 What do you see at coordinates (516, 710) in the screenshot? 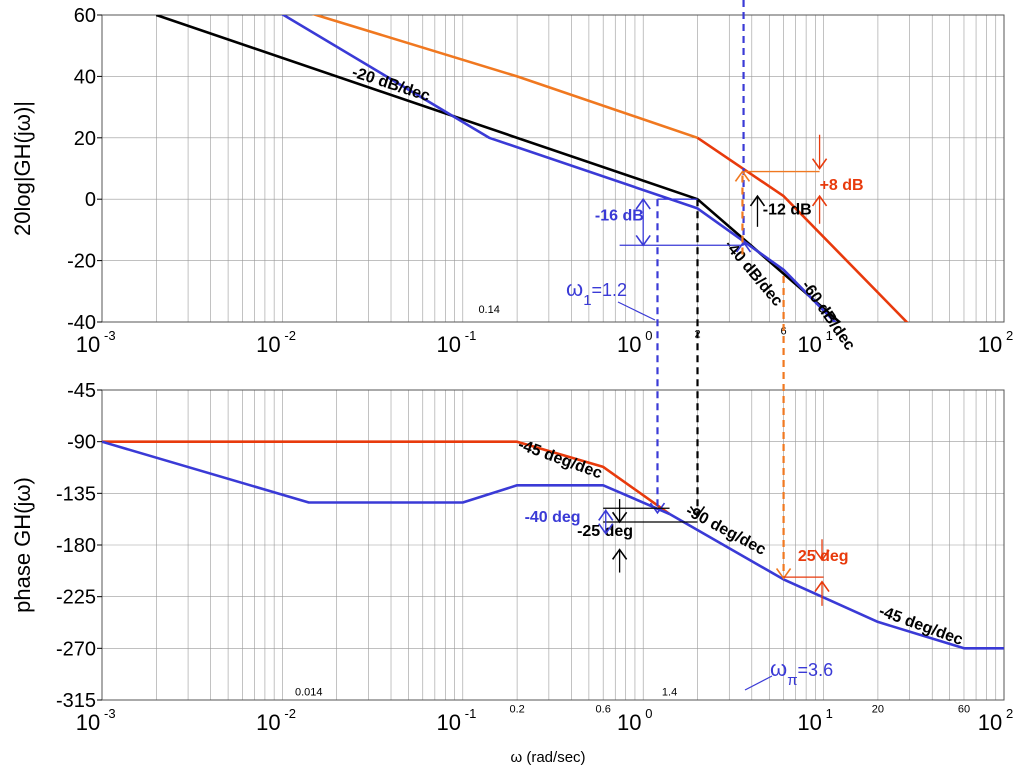
I see `phase-annotation: 0.2` at bounding box center [516, 710].